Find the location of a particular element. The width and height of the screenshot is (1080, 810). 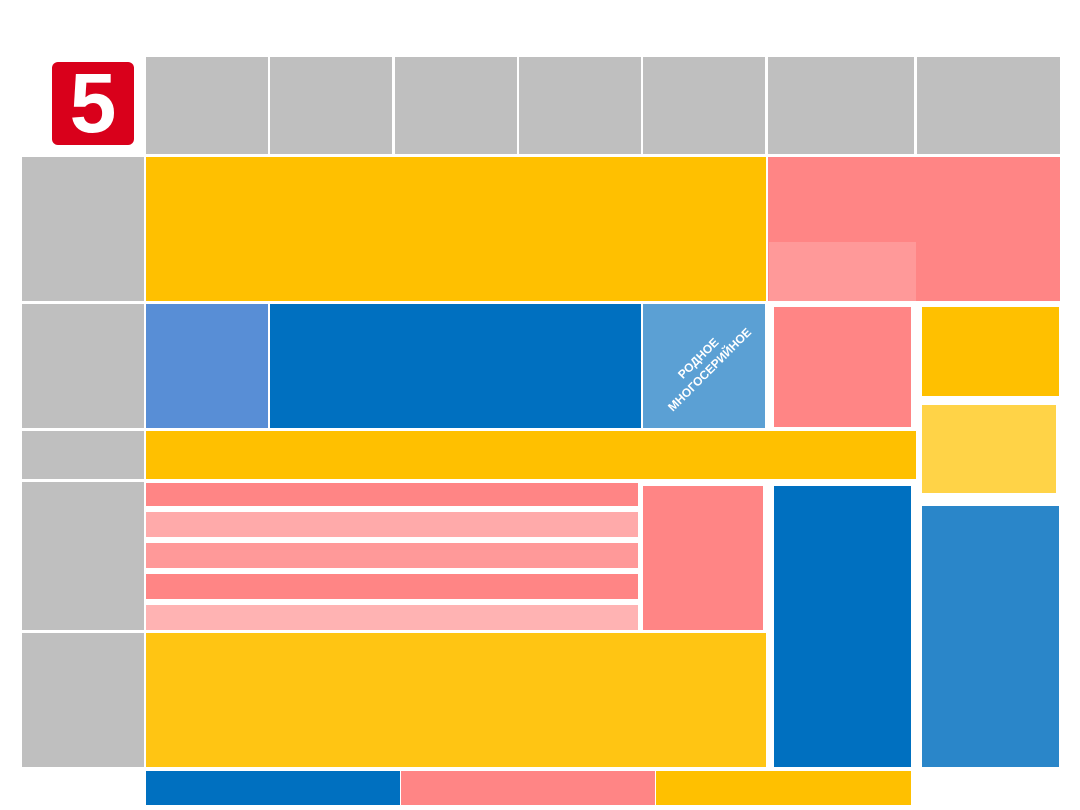

logo: 5 is located at coordinates (93, 103).